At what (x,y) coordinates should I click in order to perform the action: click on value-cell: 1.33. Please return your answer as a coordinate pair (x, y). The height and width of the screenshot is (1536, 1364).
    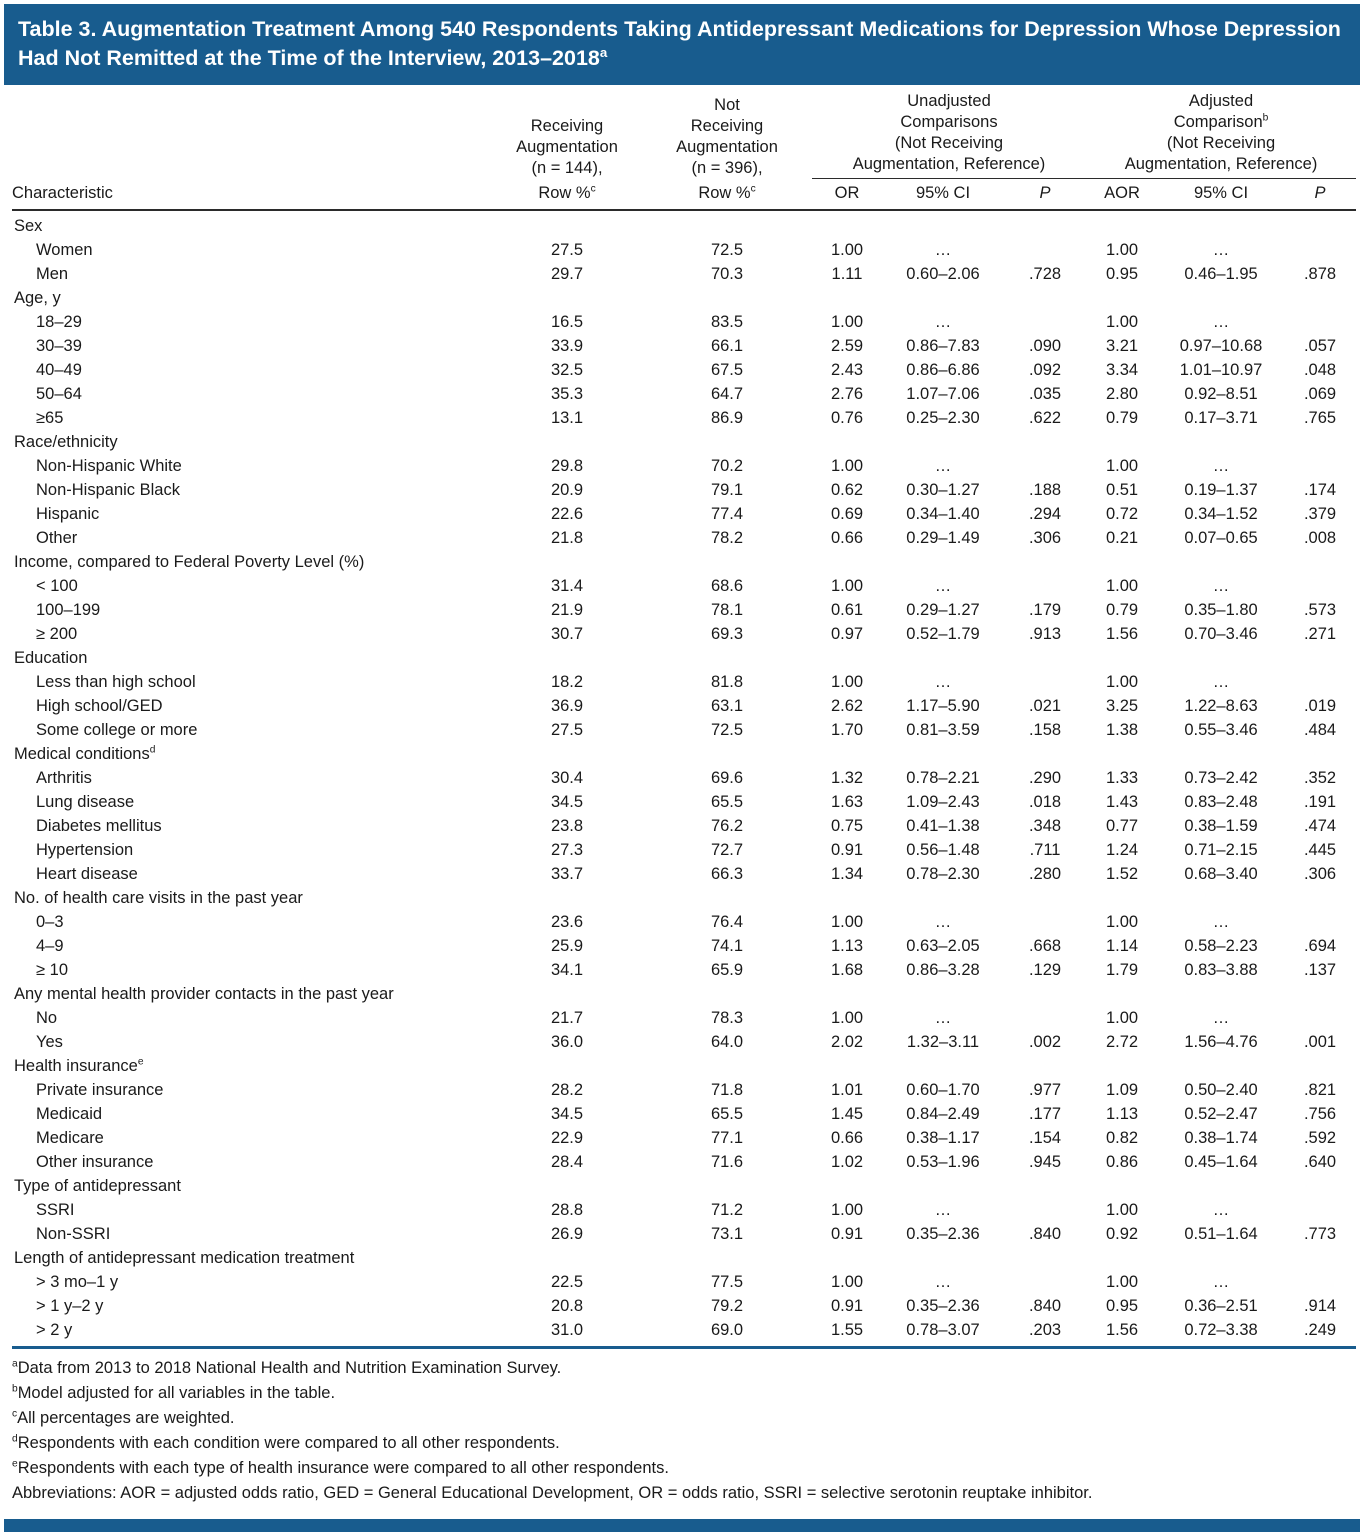
    Looking at the image, I should click on (1122, 778).